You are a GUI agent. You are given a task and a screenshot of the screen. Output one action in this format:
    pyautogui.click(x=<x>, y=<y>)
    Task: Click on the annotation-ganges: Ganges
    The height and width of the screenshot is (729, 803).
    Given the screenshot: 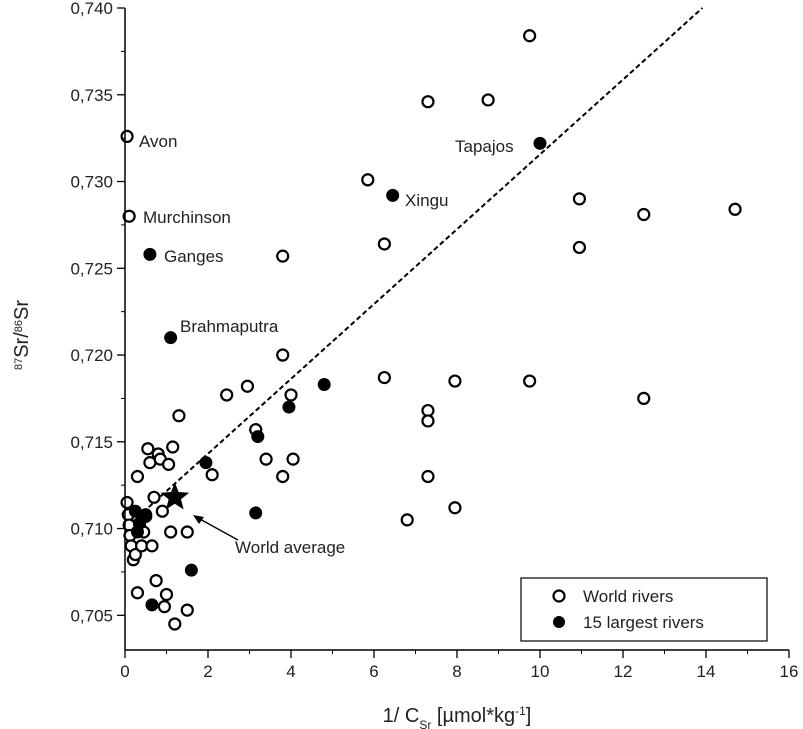 What is the action you would take?
    pyautogui.click(x=194, y=256)
    